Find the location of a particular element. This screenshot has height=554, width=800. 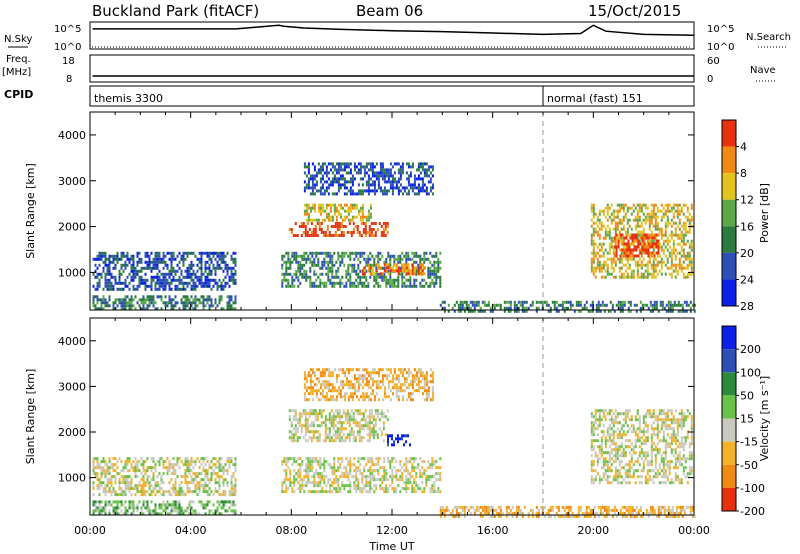

nsky-tick-hi-right: 10^5 is located at coordinates (720, 29).